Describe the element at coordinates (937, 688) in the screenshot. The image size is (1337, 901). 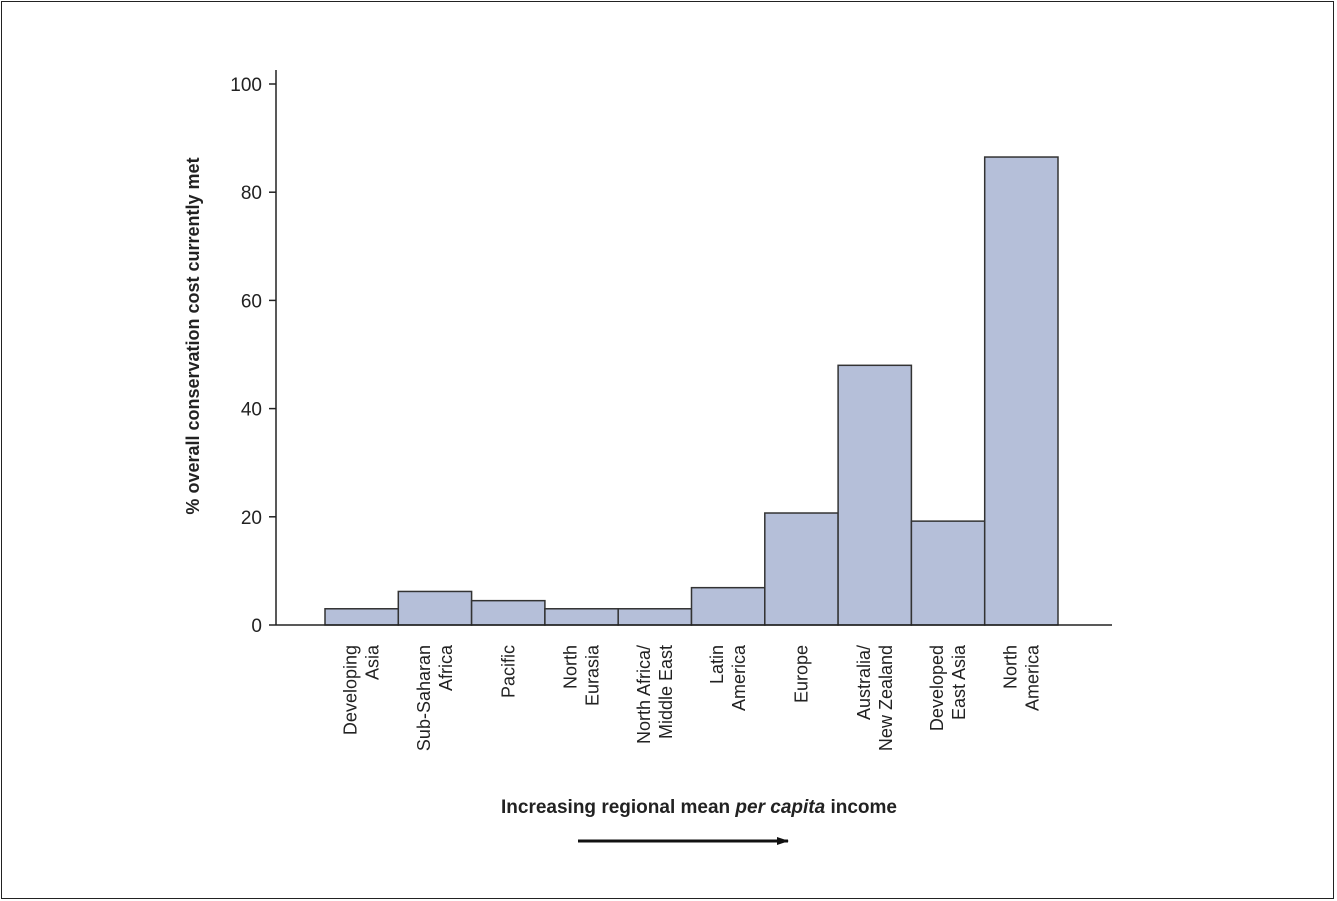
I see `category-label-line: Developed` at that location.